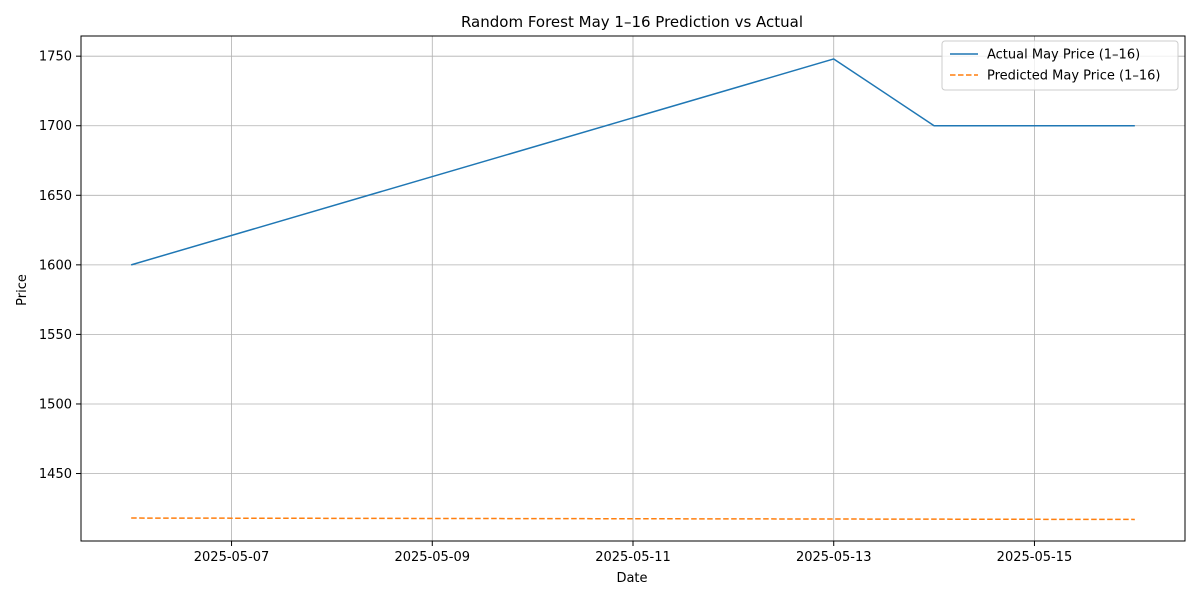  What do you see at coordinates (55, 265) in the screenshot?
I see `y-tick-label: 1600` at bounding box center [55, 265].